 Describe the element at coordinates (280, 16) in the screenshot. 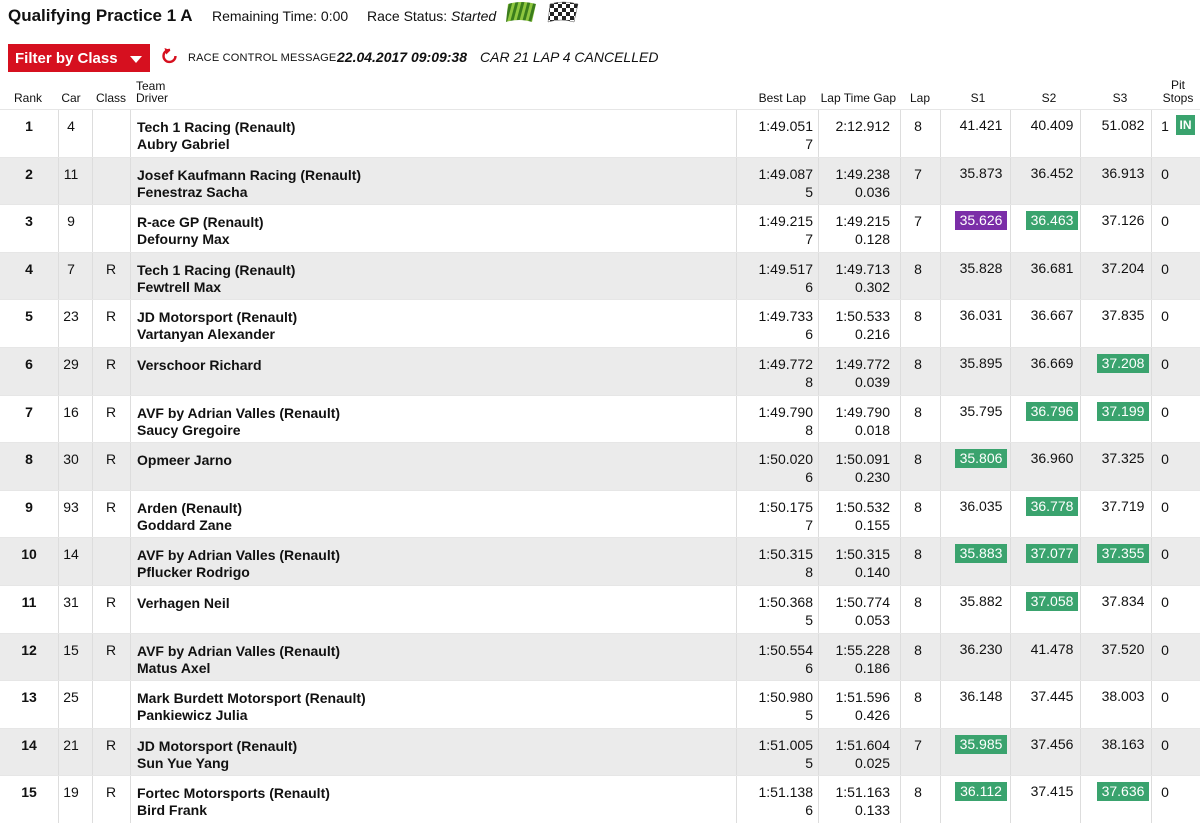

I see `remaining-time: Remaining Time: 0:00` at that location.